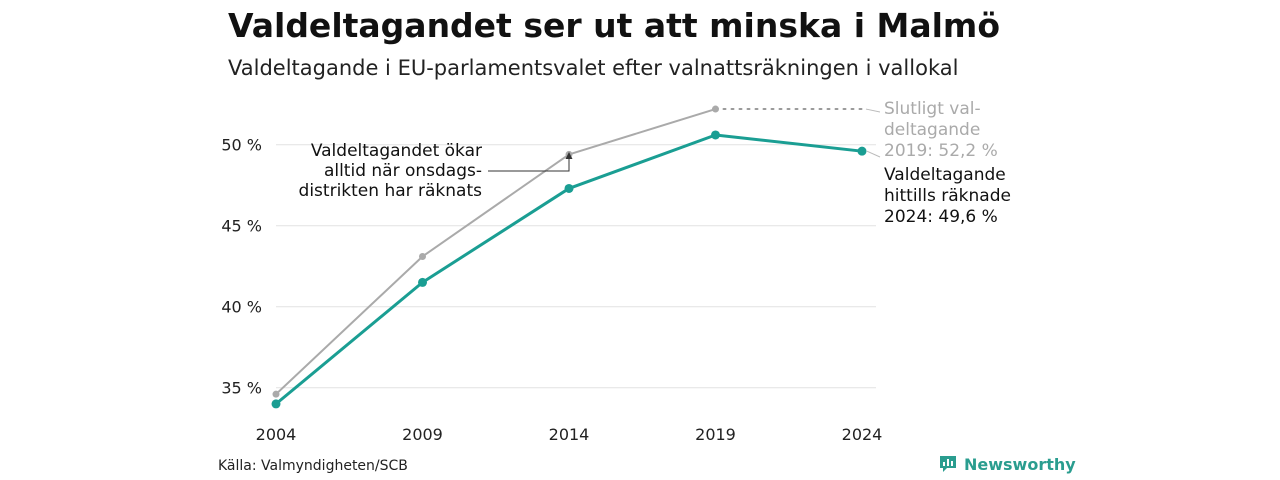 This screenshot has width=1280, height=480. What do you see at coordinates (241, 226) in the screenshot?
I see `y-tick-label: 45 %` at bounding box center [241, 226].